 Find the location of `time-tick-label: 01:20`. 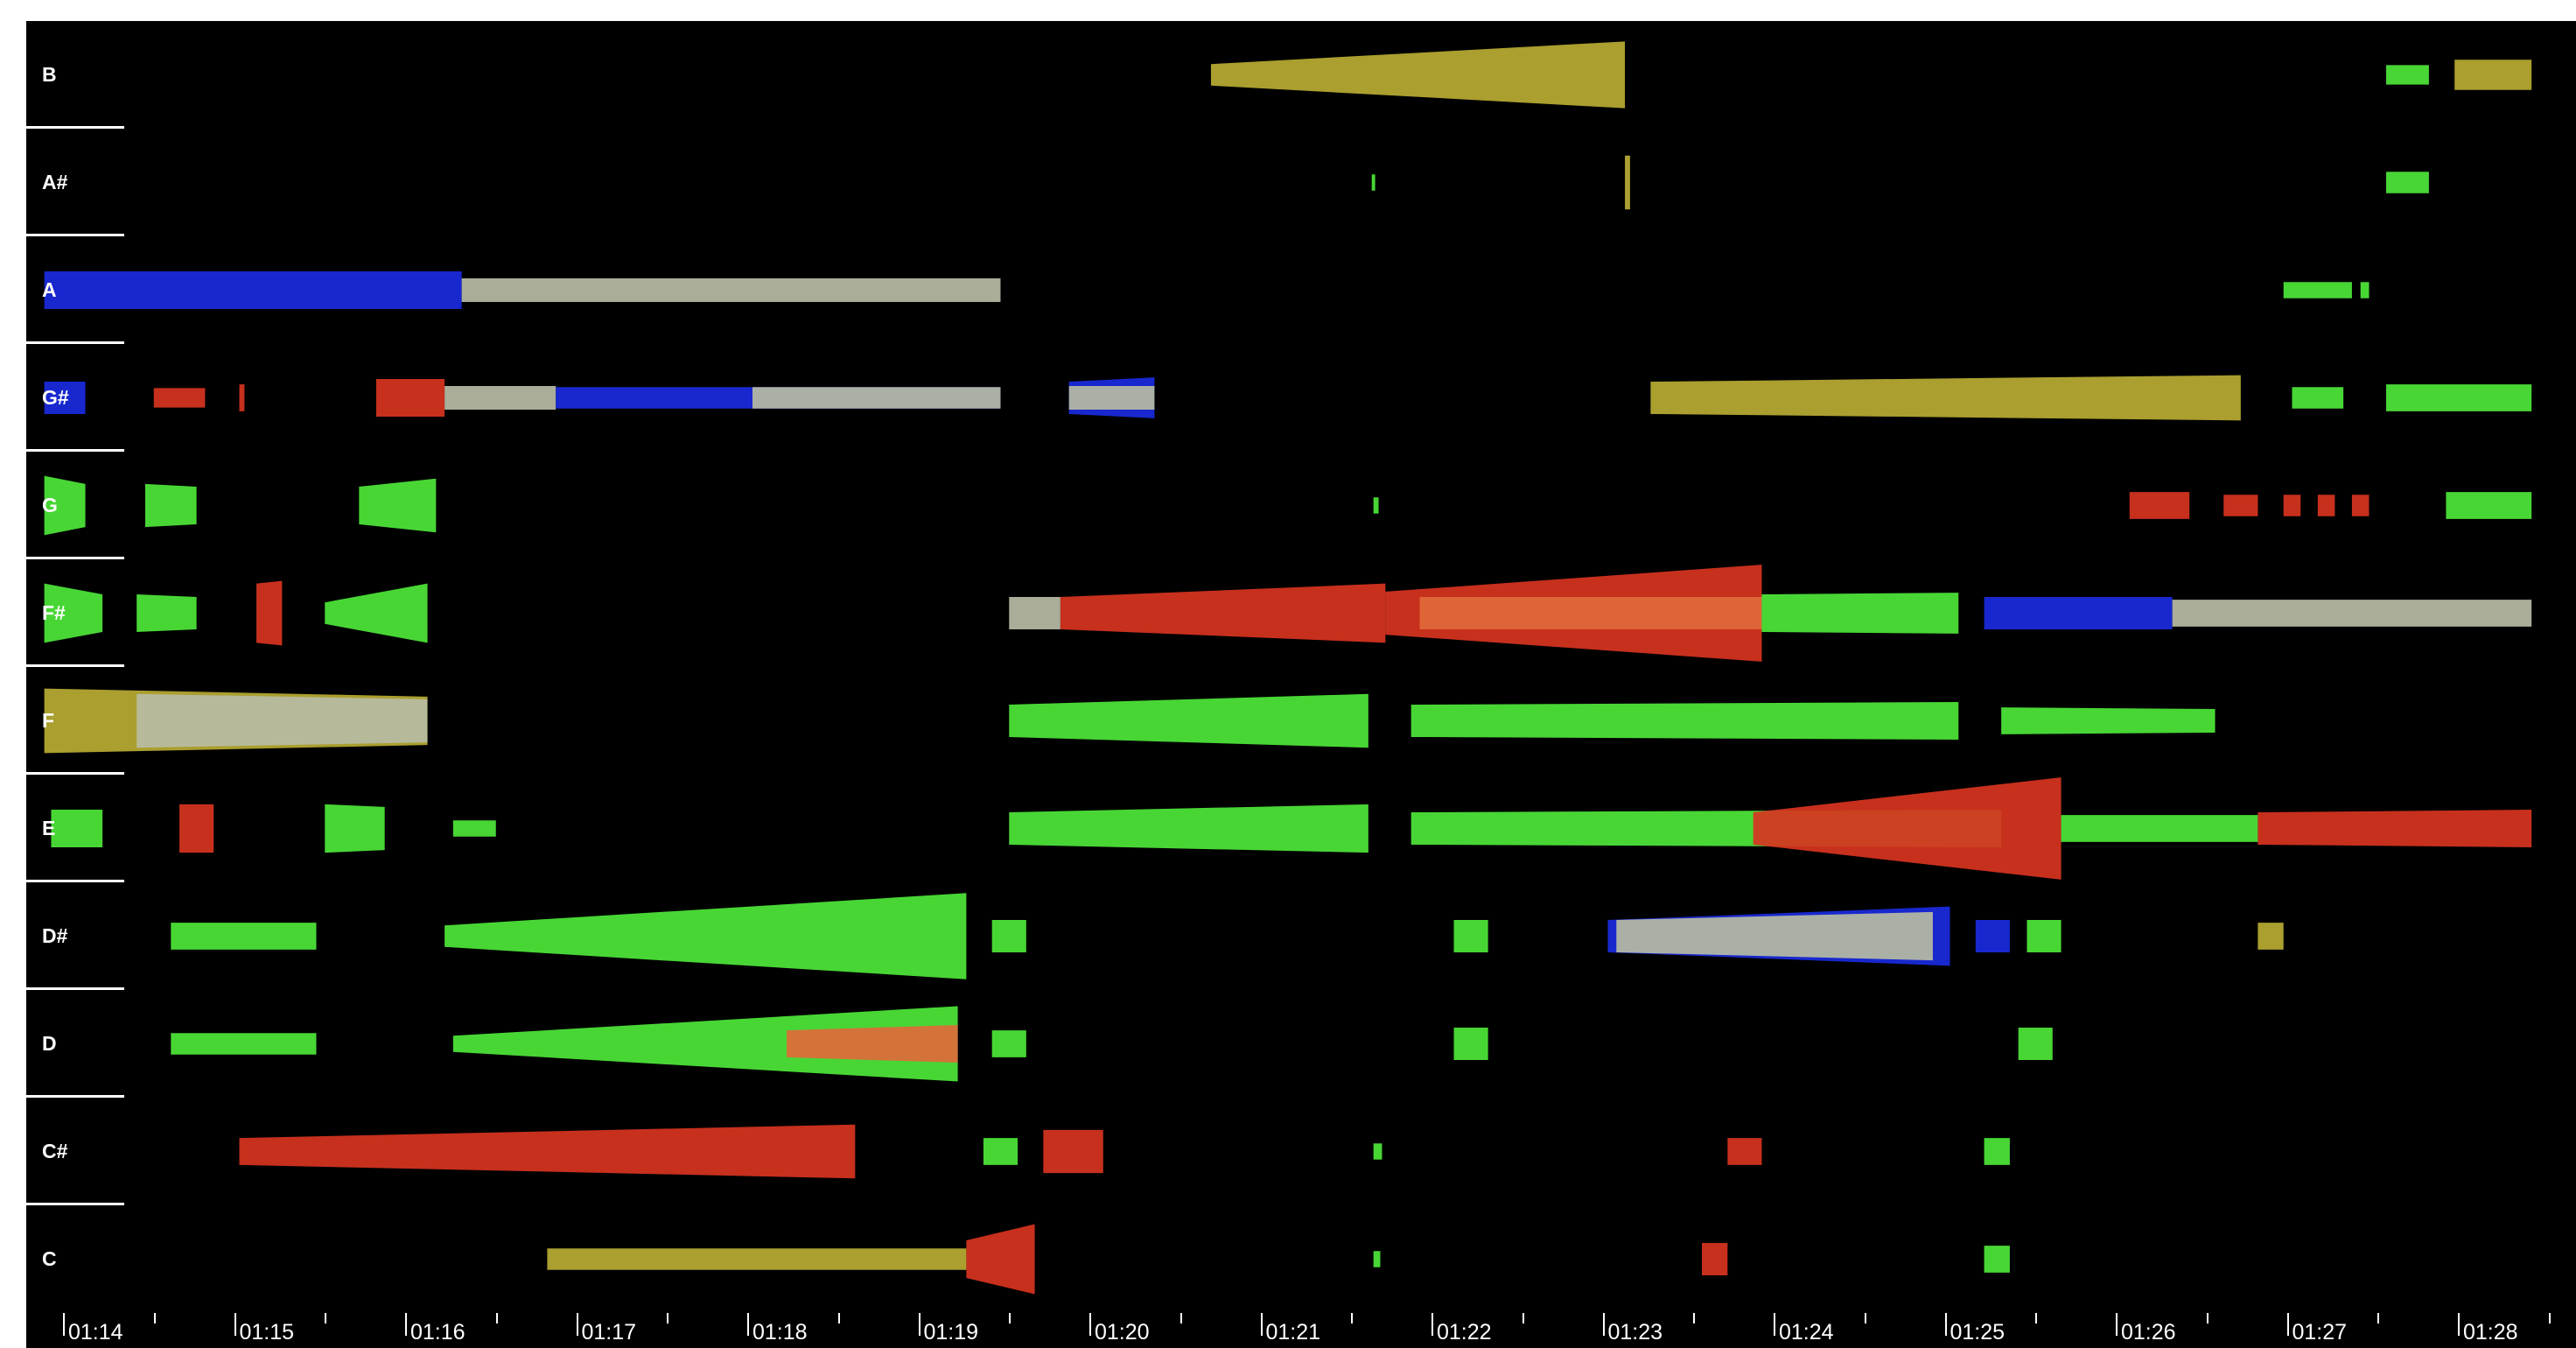

time-tick-label: 01:20 is located at coordinates (1122, 1332).